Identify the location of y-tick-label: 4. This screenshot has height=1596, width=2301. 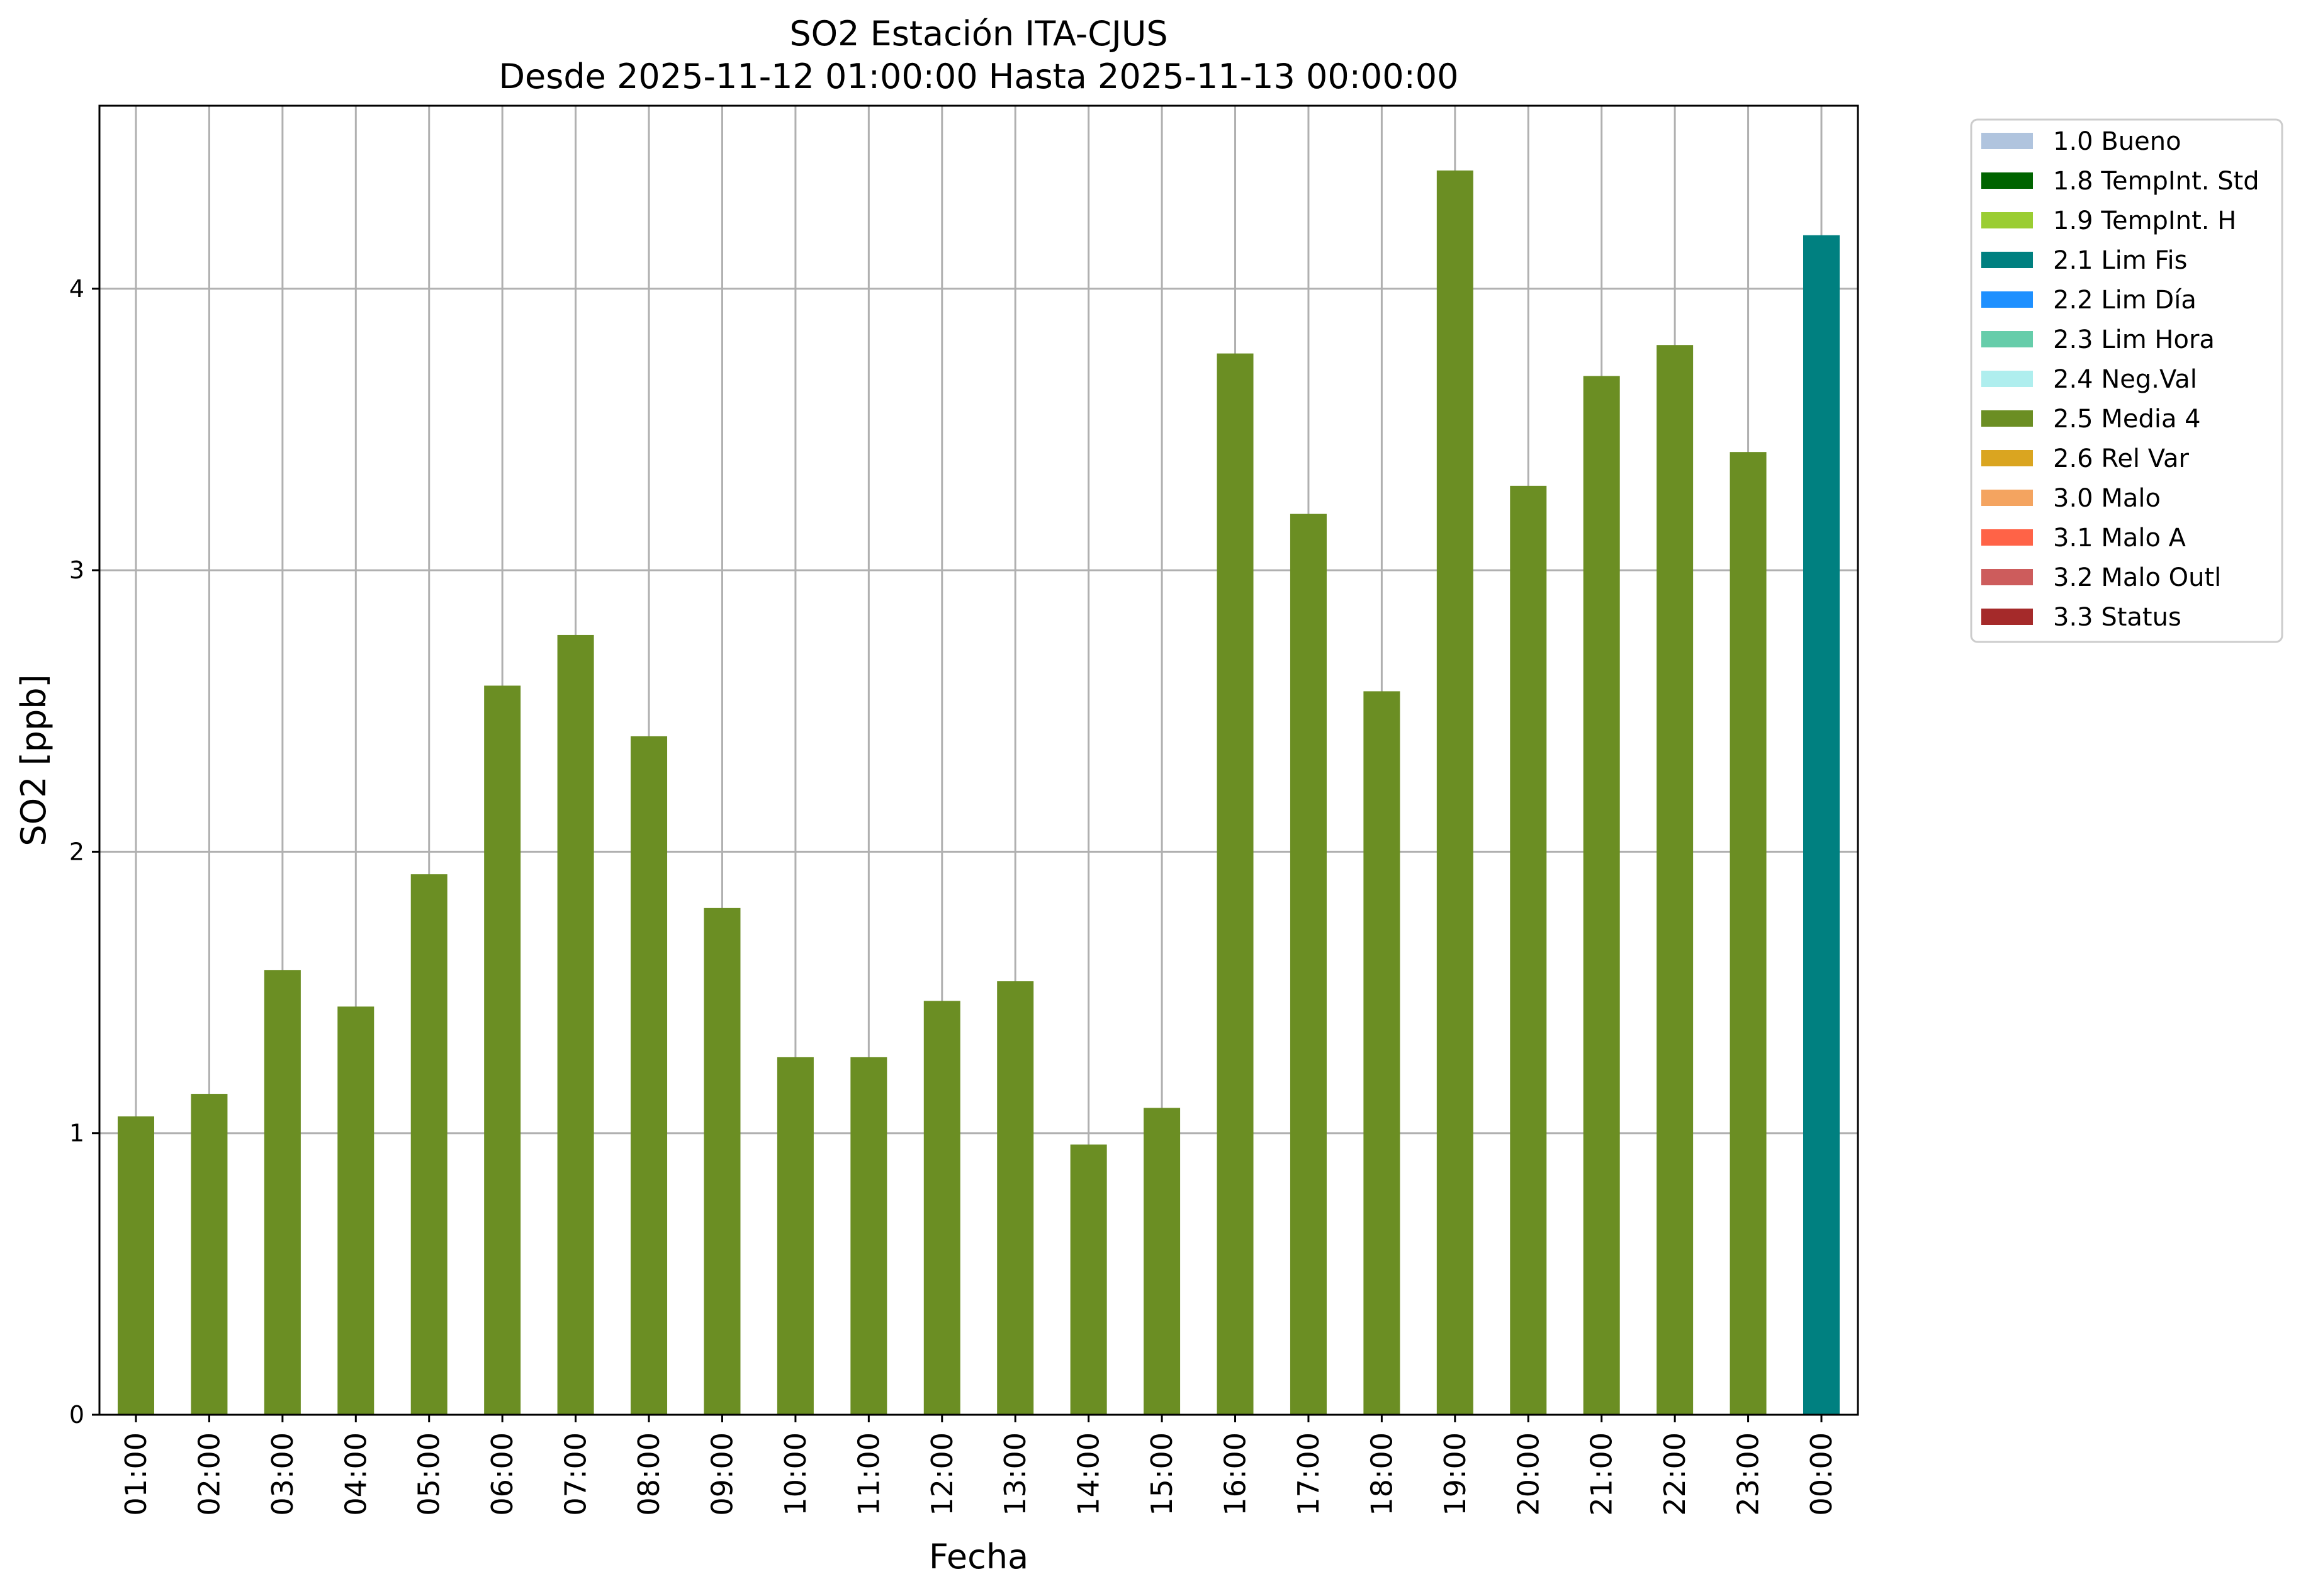
(76, 289).